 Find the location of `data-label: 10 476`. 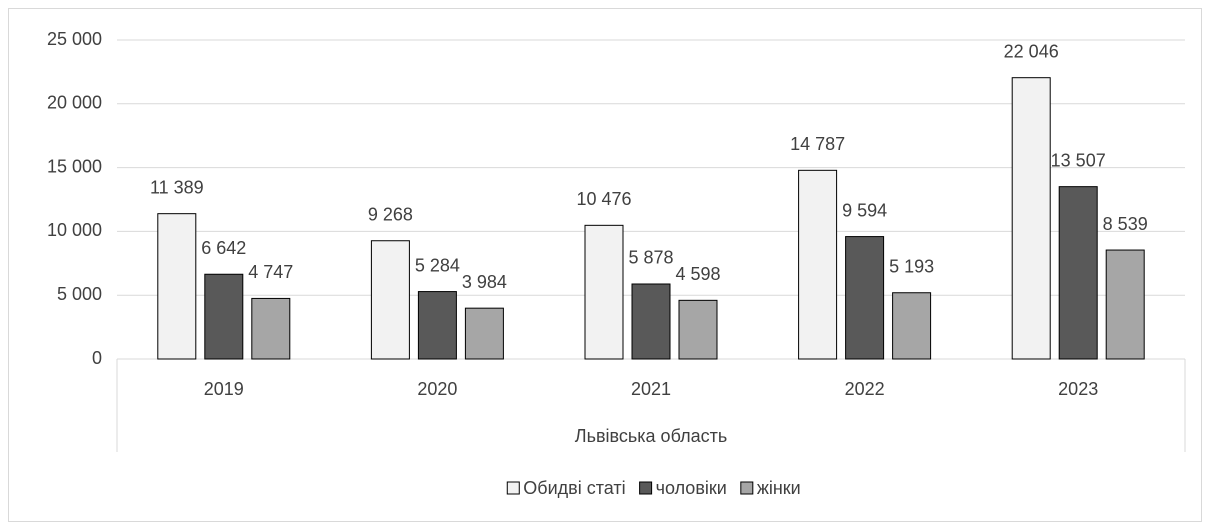

data-label: 10 476 is located at coordinates (603, 199).